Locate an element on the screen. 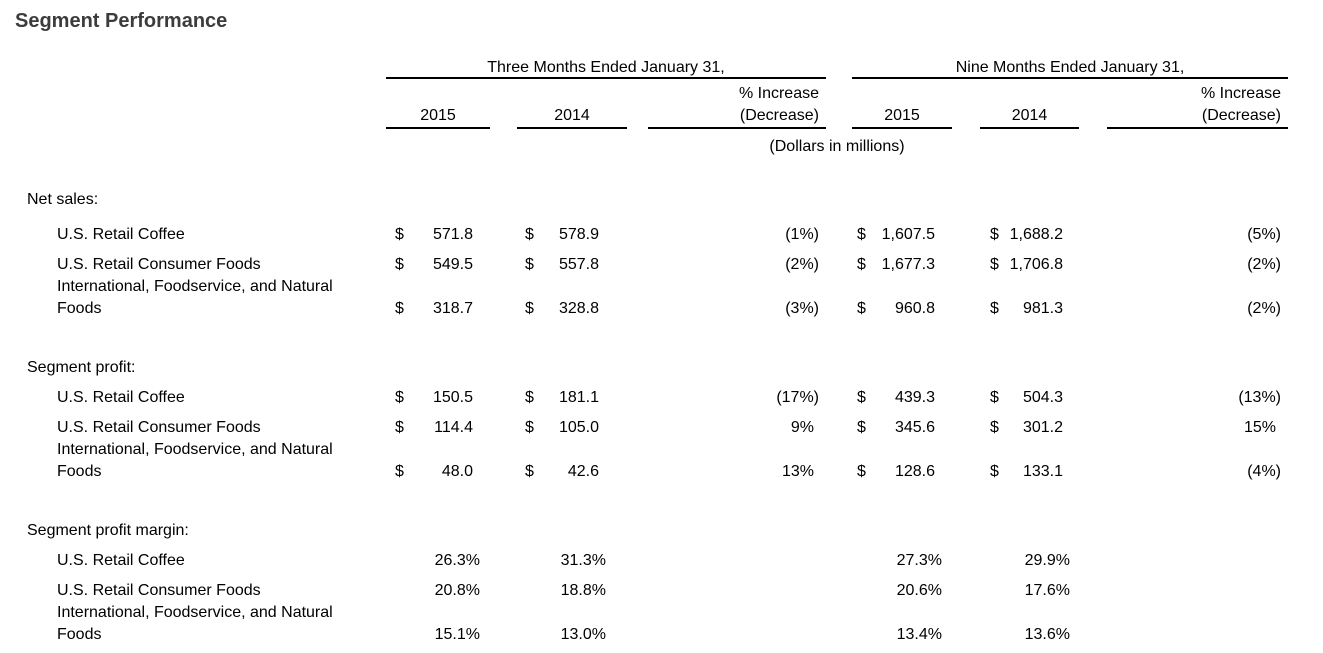 The height and width of the screenshot is (653, 1323). pct-value: (13%) is located at coordinates (1259, 397).